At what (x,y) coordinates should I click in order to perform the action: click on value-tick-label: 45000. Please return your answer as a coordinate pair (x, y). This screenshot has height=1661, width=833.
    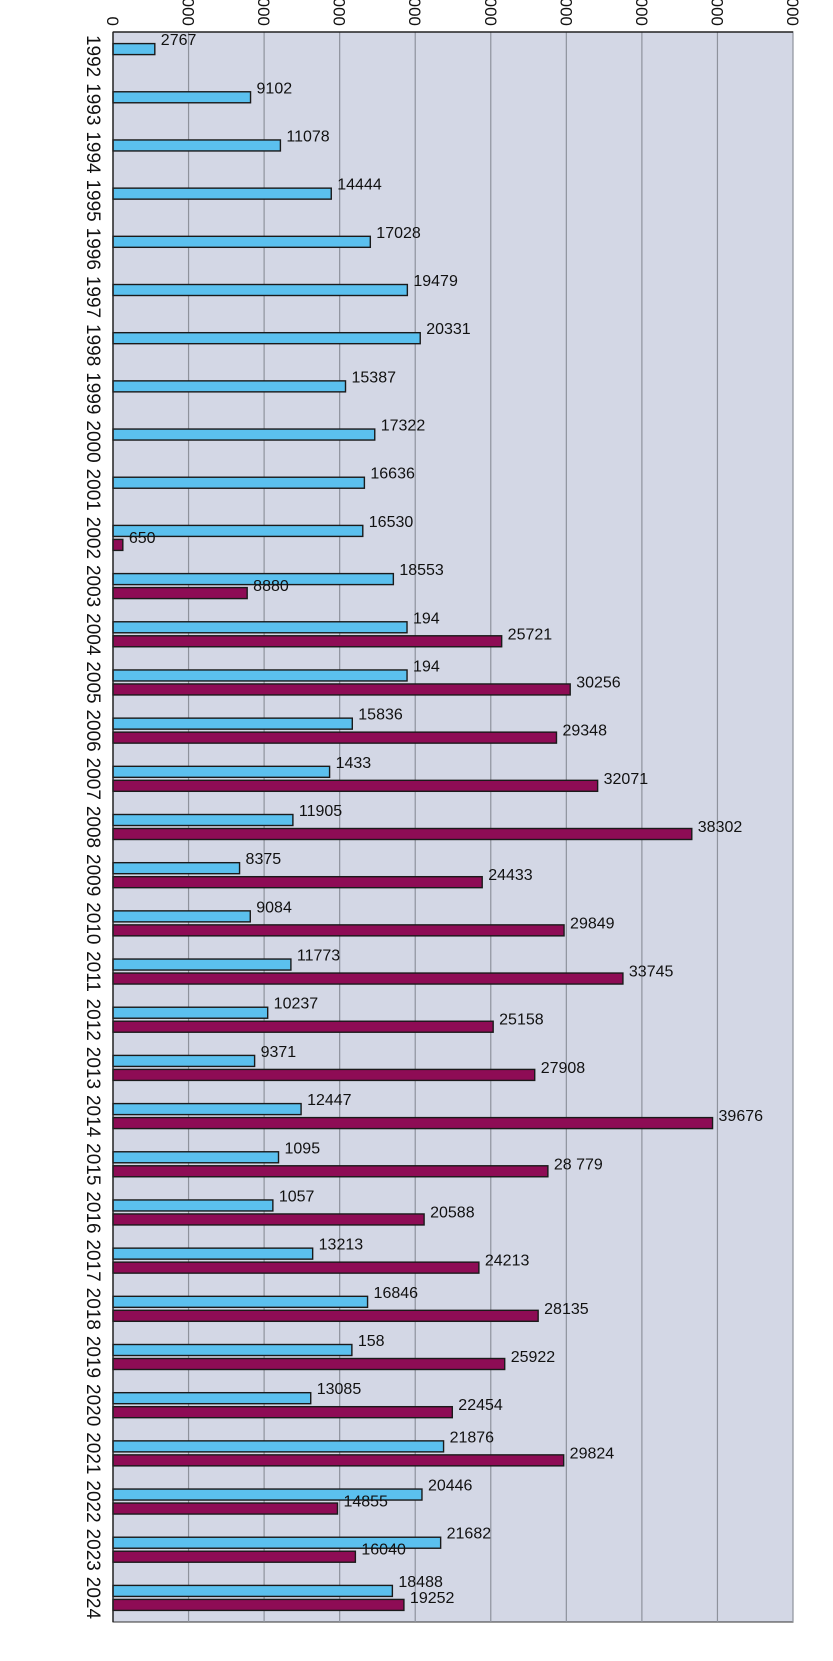
    Looking at the image, I should click on (792, 13).